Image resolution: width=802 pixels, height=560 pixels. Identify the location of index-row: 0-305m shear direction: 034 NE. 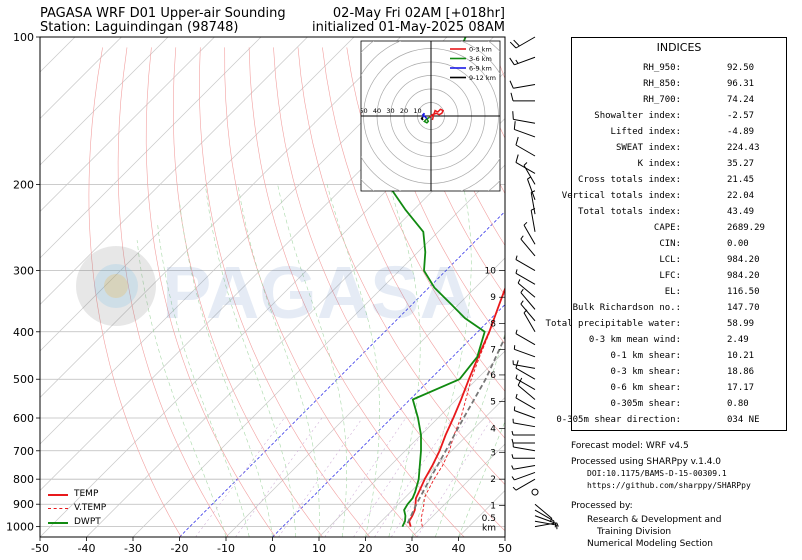
(671, 423).